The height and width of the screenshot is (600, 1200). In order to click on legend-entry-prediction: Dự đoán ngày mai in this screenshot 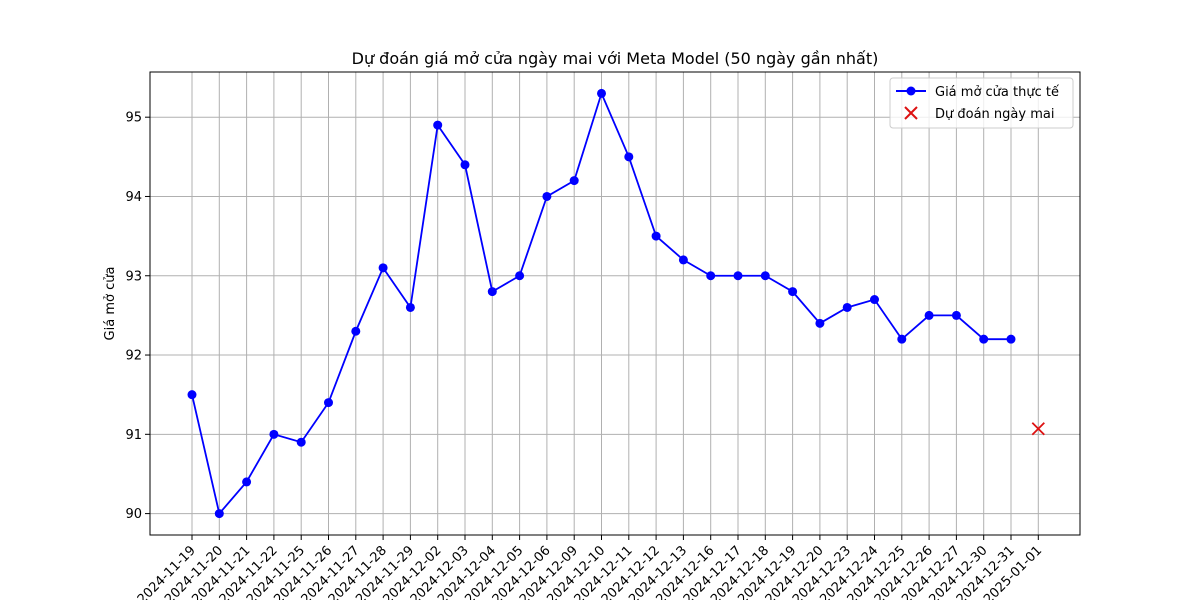, I will do `click(979, 114)`.